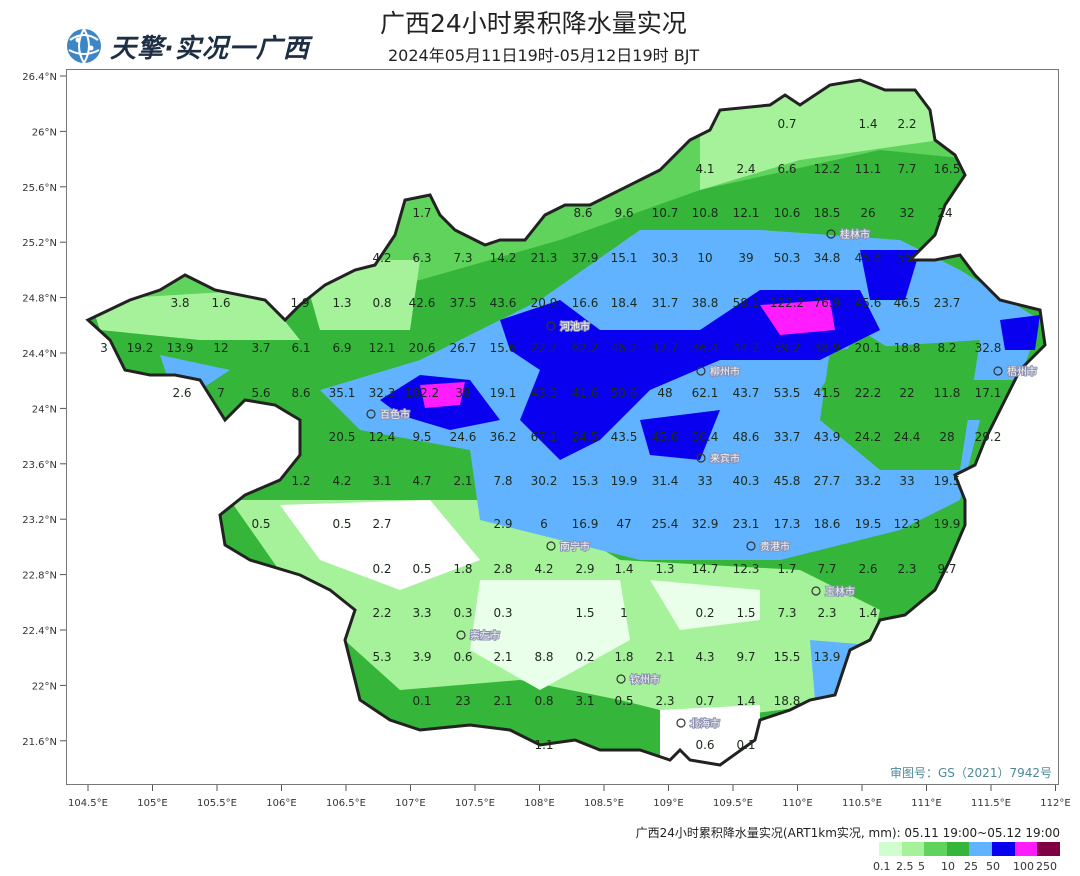  Describe the element at coordinates (906, 169) in the screenshot. I see `station-value: 7.7` at that location.